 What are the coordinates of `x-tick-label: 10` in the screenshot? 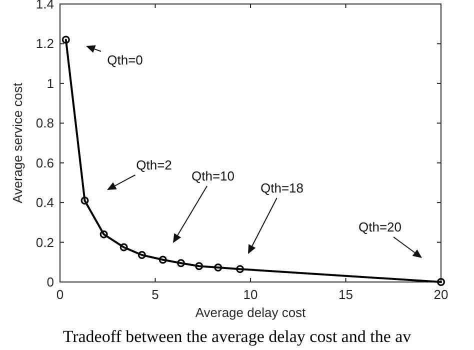 It's located at (250, 294).